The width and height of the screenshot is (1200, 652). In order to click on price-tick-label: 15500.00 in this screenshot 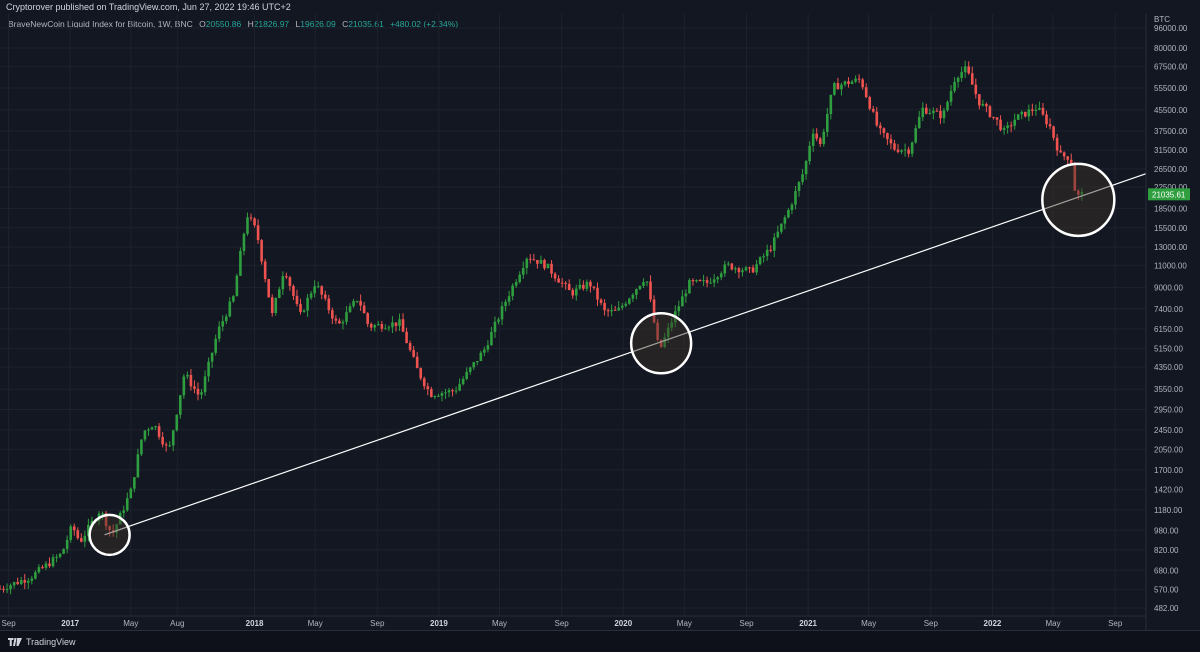, I will do `click(1171, 228)`.